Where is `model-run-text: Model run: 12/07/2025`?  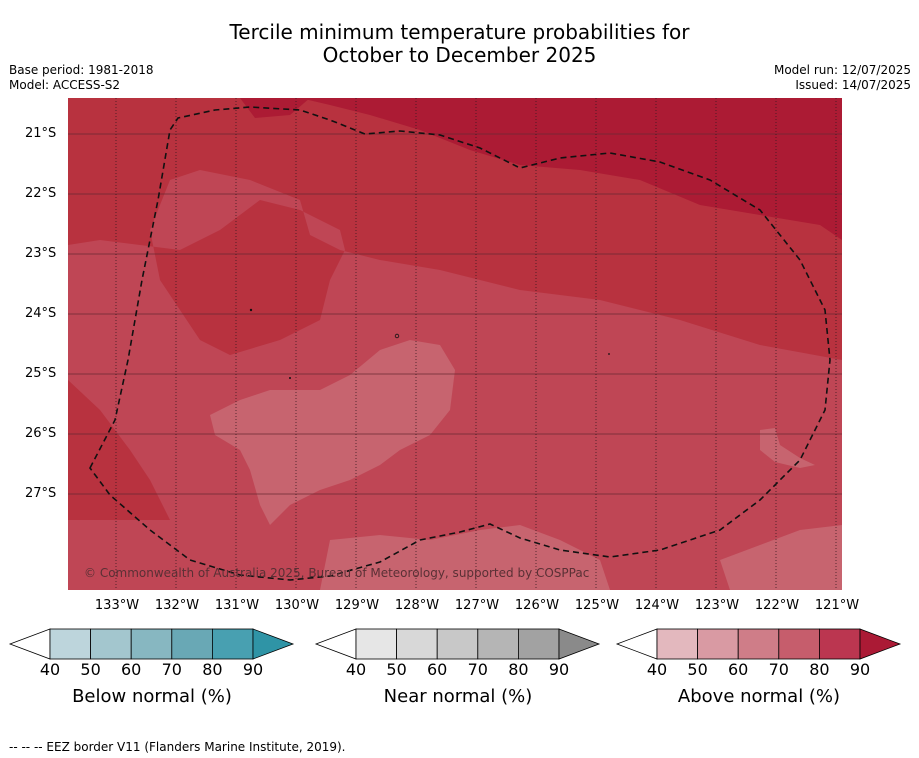
model-run-text: Model run: 12/07/2025 is located at coordinates (842, 70).